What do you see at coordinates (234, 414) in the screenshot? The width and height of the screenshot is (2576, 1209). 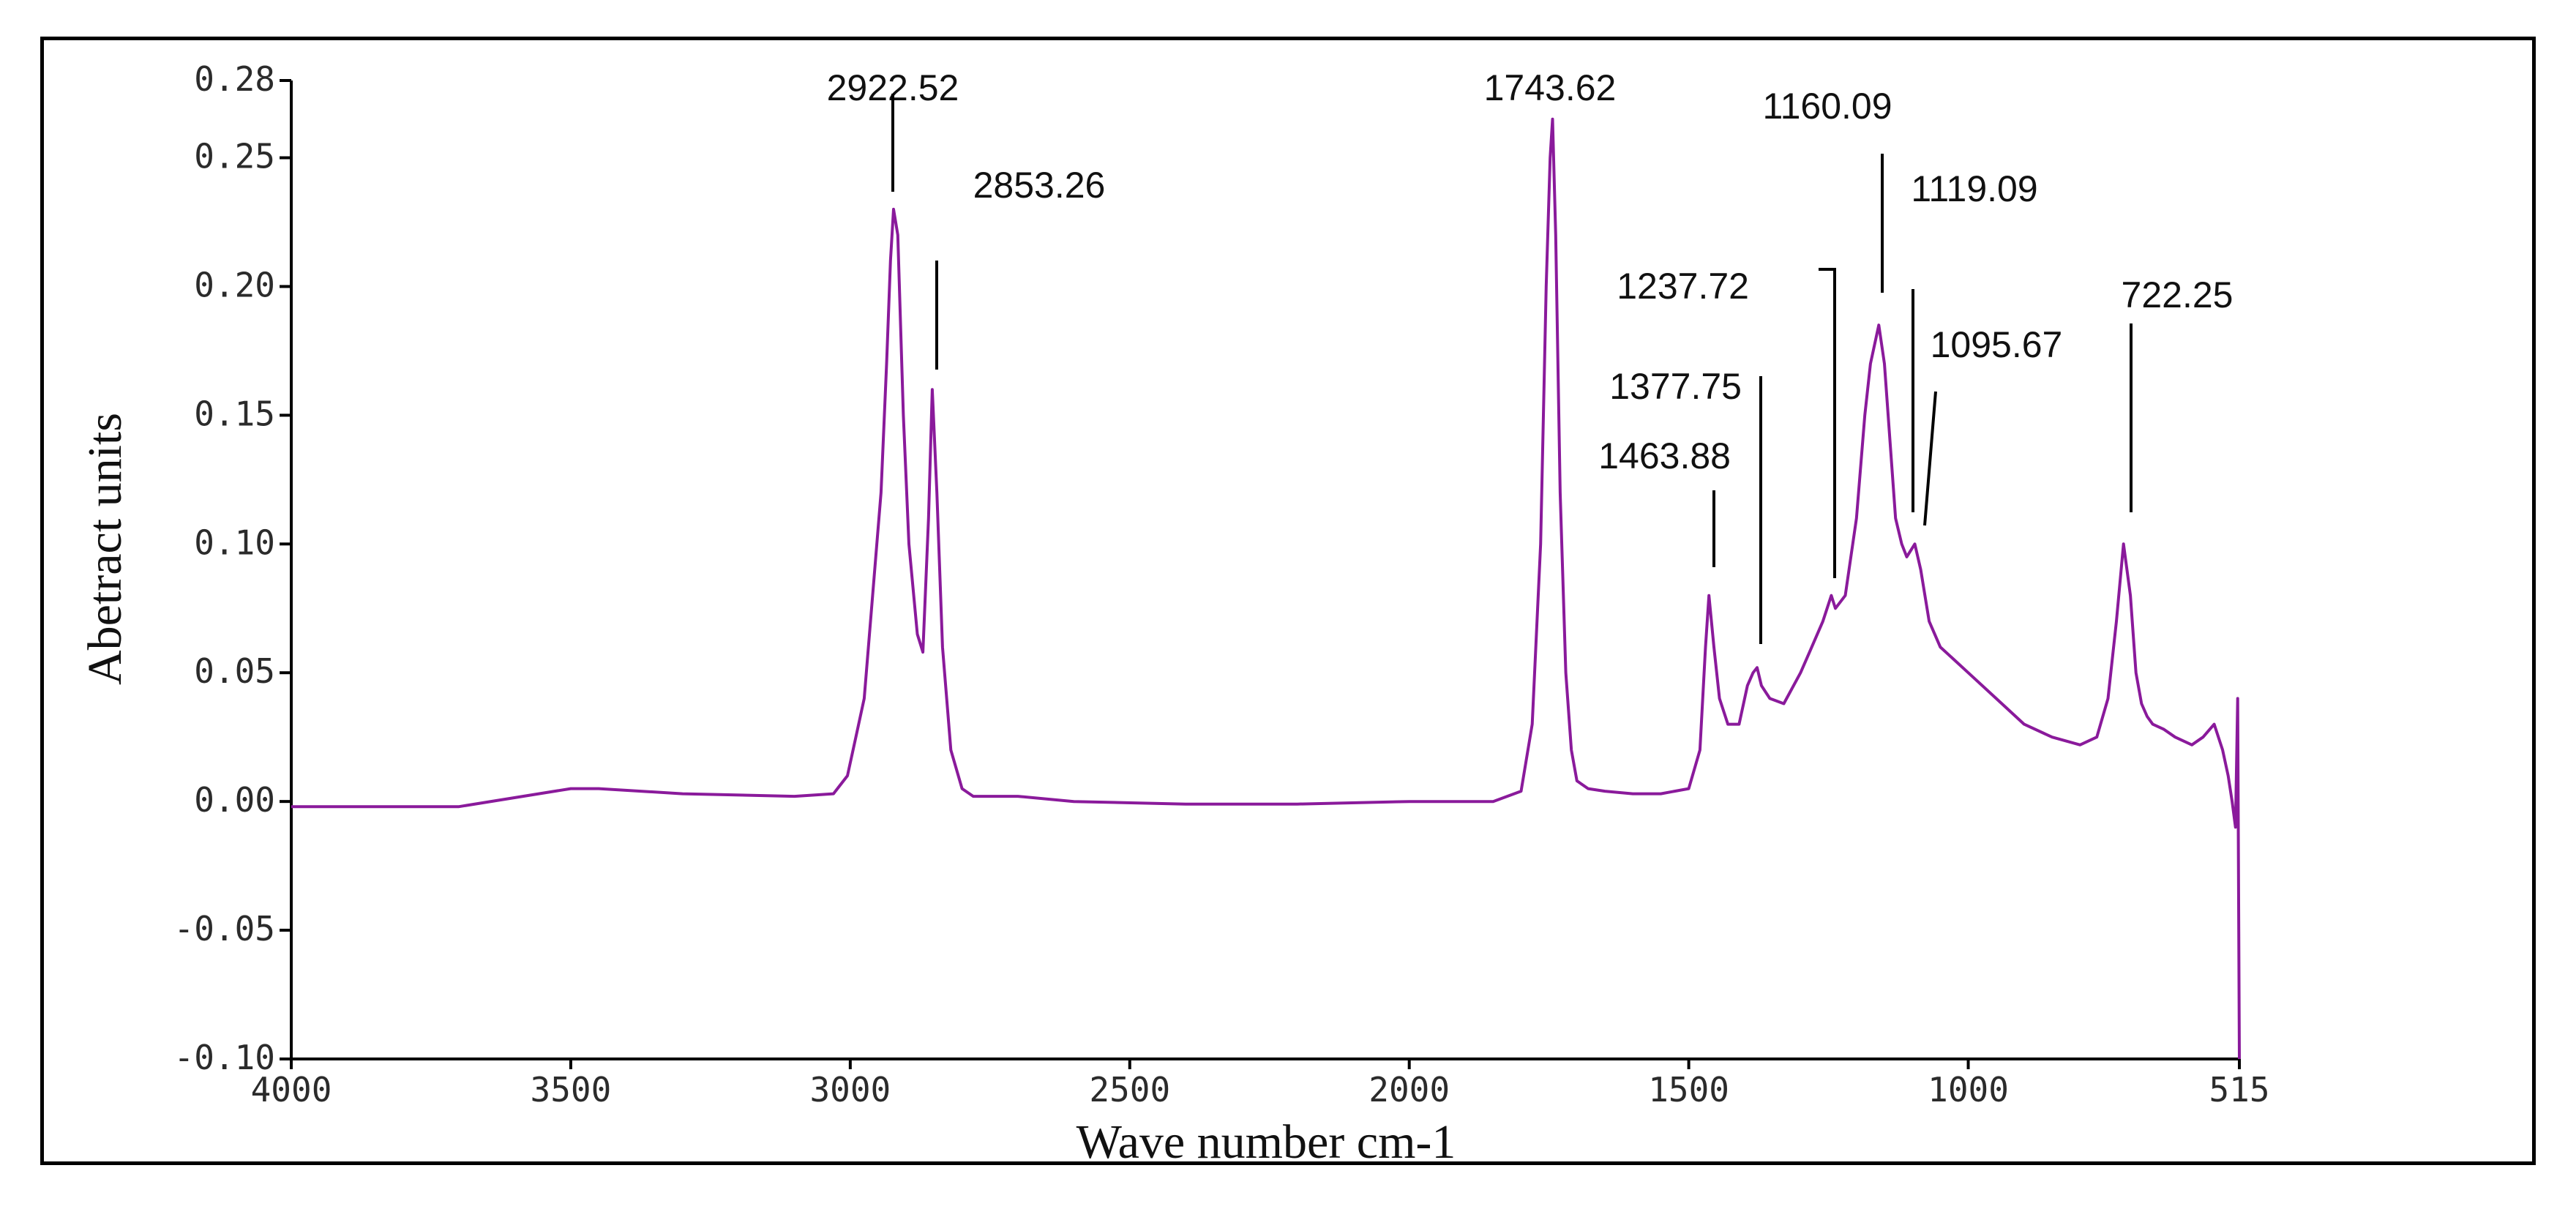 I see `y-tick-label: 0.15` at bounding box center [234, 414].